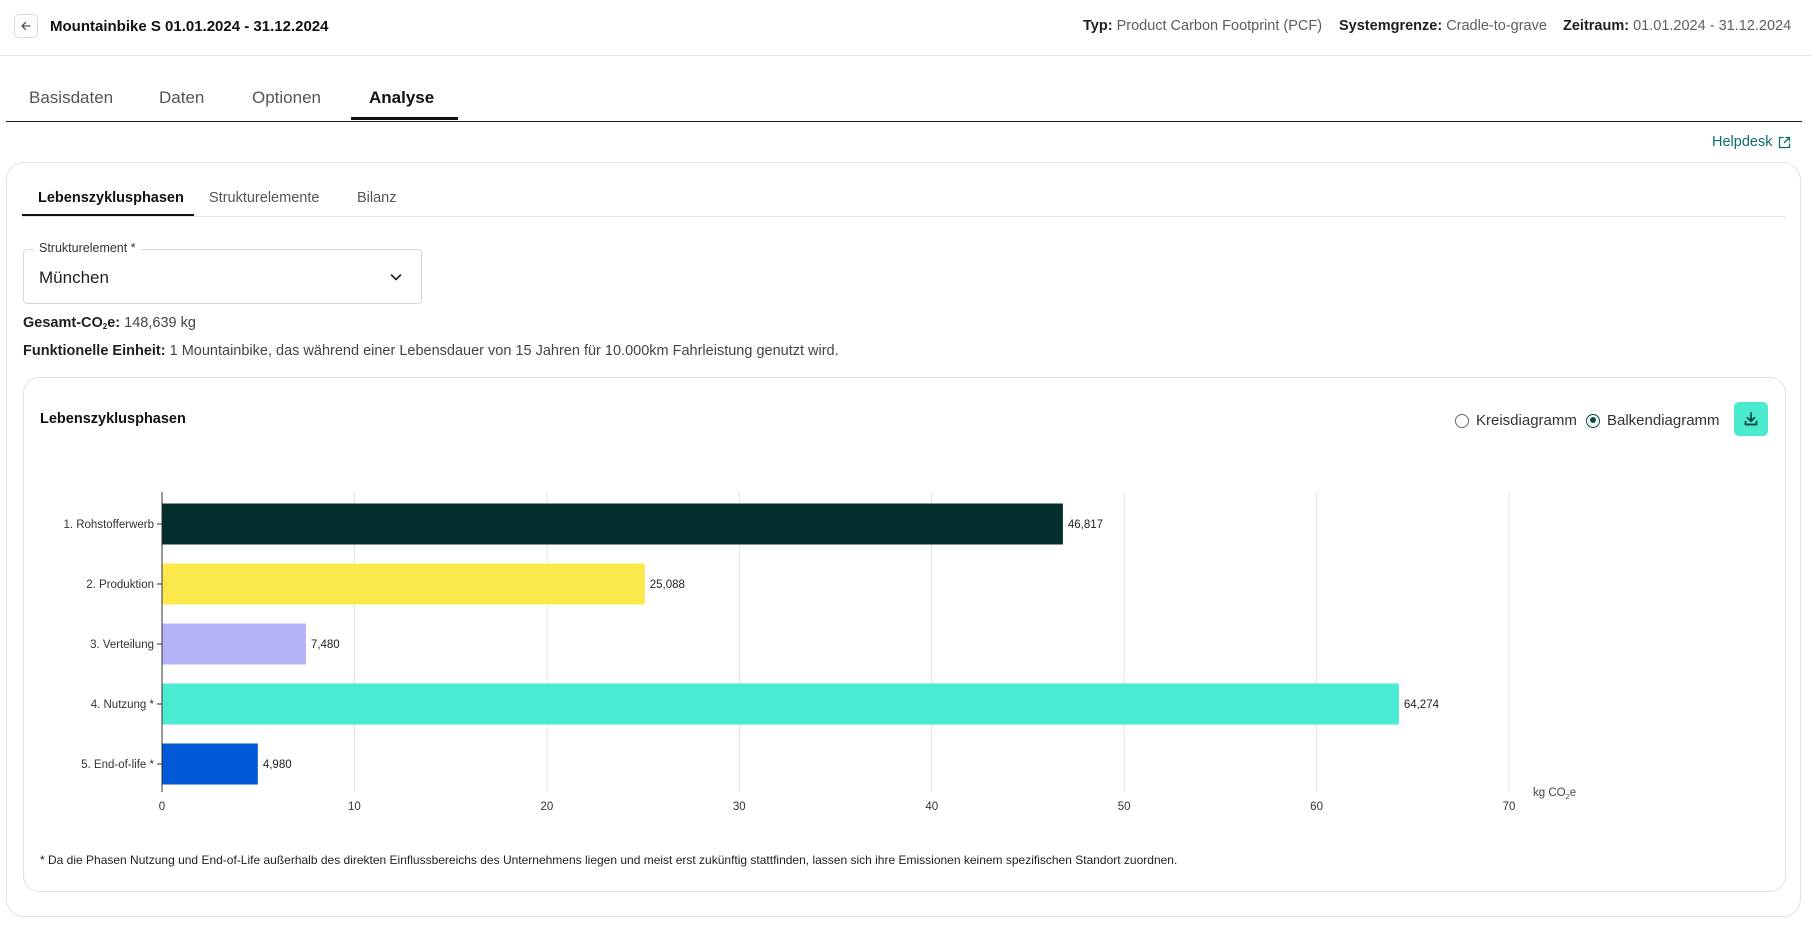 Image resolution: width=1811 pixels, height=926 pixels. Describe the element at coordinates (120, 585) in the screenshot. I see `category-label: 2. Produktion` at that location.